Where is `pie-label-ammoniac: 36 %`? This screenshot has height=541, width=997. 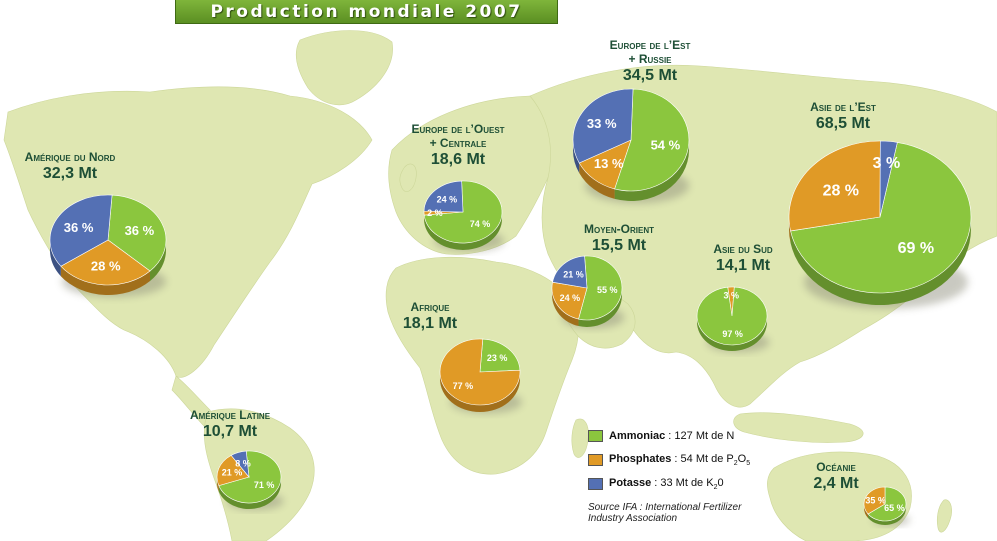 pie-label-ammoniac: 36 % is located at coordinates (140, 230).